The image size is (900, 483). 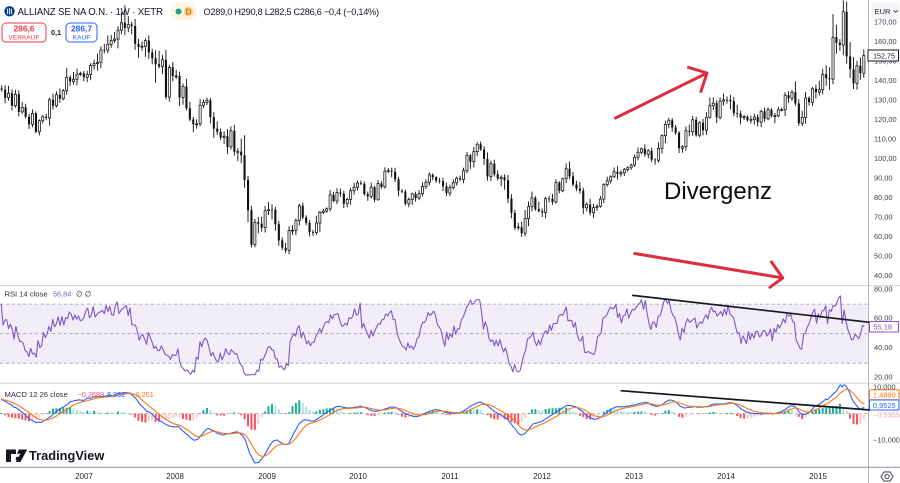 What do you see at coordinates (885, 41) in the screenshot?
I see `svg-text: 160,00` at bounding box center [885, 41].